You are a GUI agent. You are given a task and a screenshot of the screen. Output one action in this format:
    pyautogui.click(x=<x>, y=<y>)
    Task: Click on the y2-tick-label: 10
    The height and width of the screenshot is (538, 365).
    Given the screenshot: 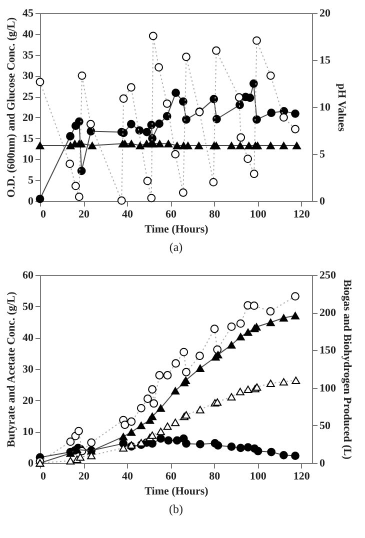 What is the action you would take?
    pyautogui.click(x=325, y=108)
    